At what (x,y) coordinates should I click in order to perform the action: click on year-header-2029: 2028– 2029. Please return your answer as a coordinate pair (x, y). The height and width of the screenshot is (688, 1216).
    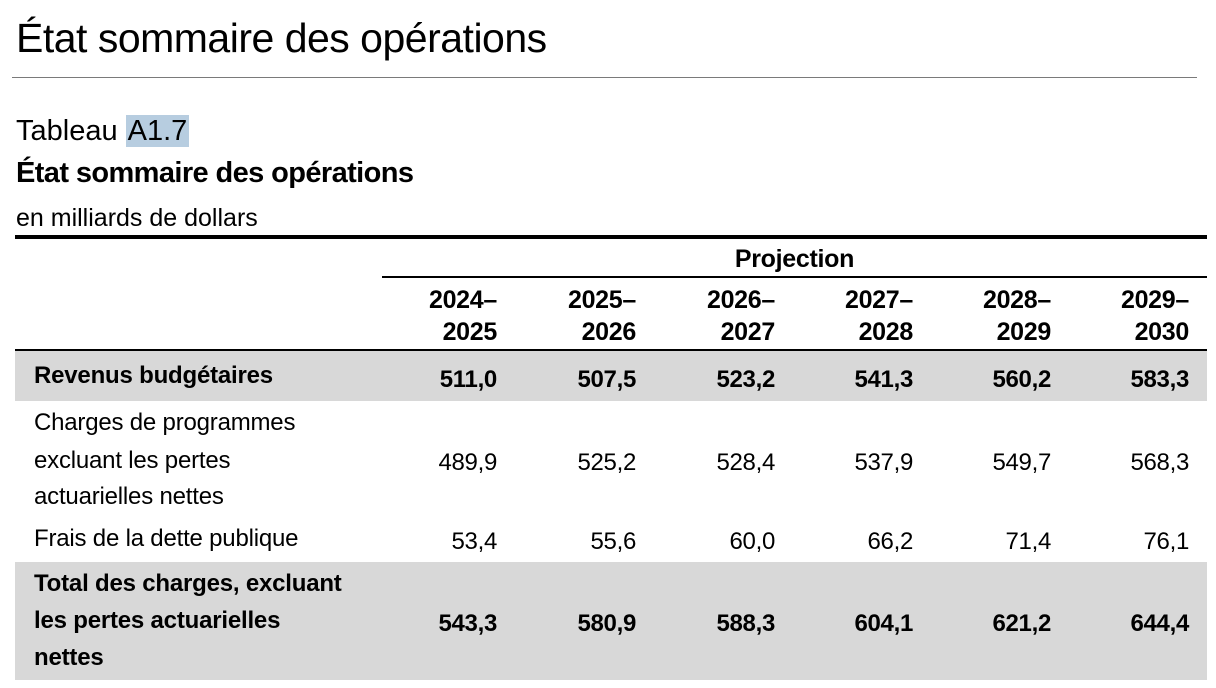
    Looking at the image, I should click on (991, 316).